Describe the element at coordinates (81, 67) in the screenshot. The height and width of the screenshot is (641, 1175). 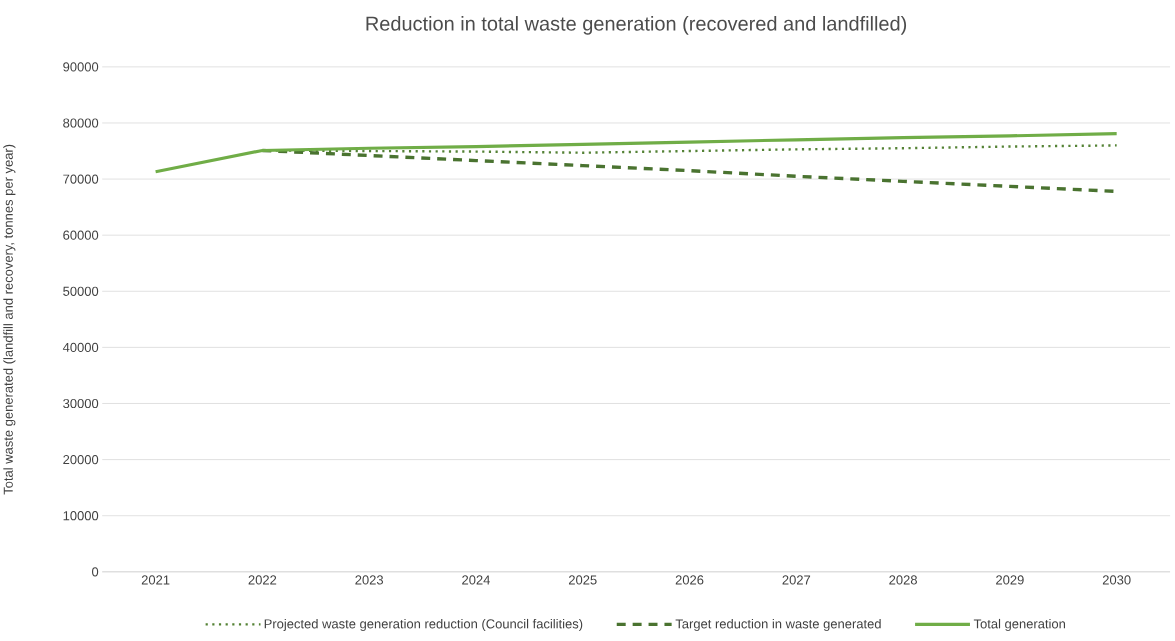
I see `y-tick-label: 90000` at that location.